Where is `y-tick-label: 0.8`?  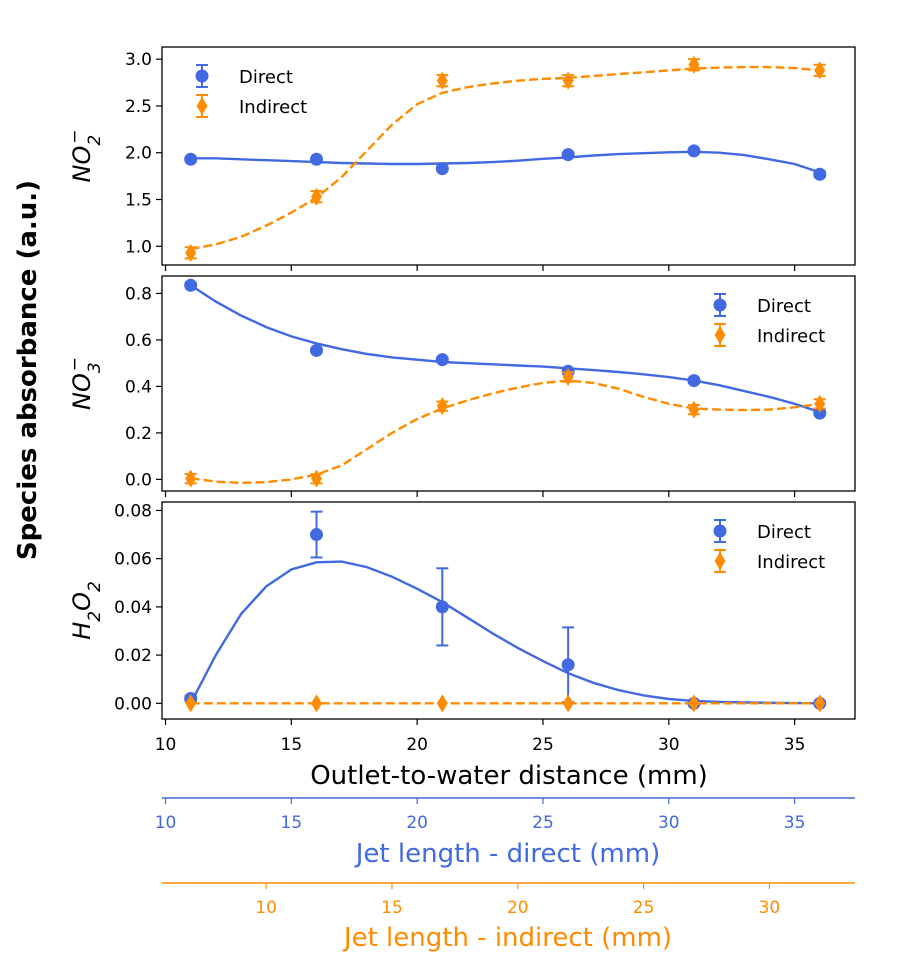 y-tick-label: 0.8 is located at coordinates (138, 294).